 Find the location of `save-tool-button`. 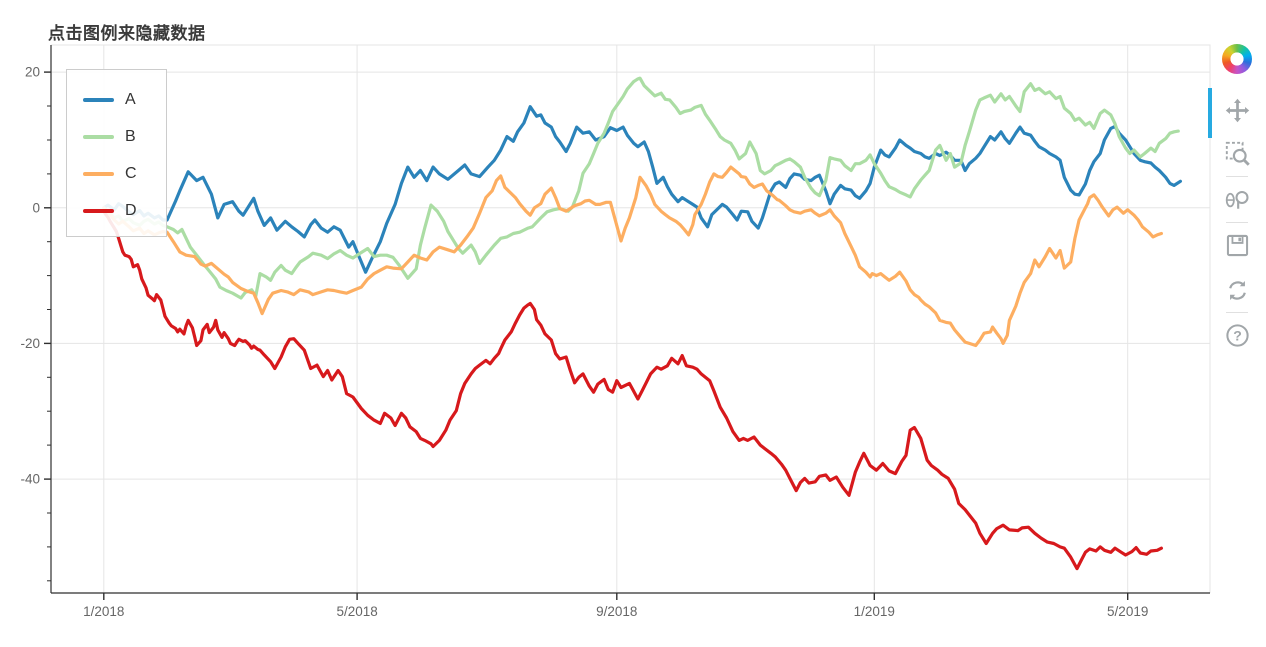

save-tool-button is located at coordinates (1237, 245).